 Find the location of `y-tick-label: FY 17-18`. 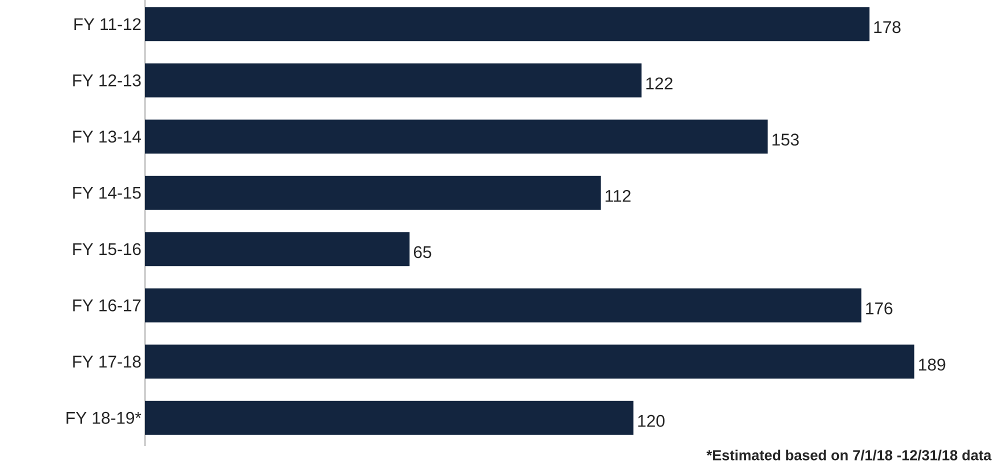

y-tick-label: FY 17-18 is located at coordinates (107, 362).